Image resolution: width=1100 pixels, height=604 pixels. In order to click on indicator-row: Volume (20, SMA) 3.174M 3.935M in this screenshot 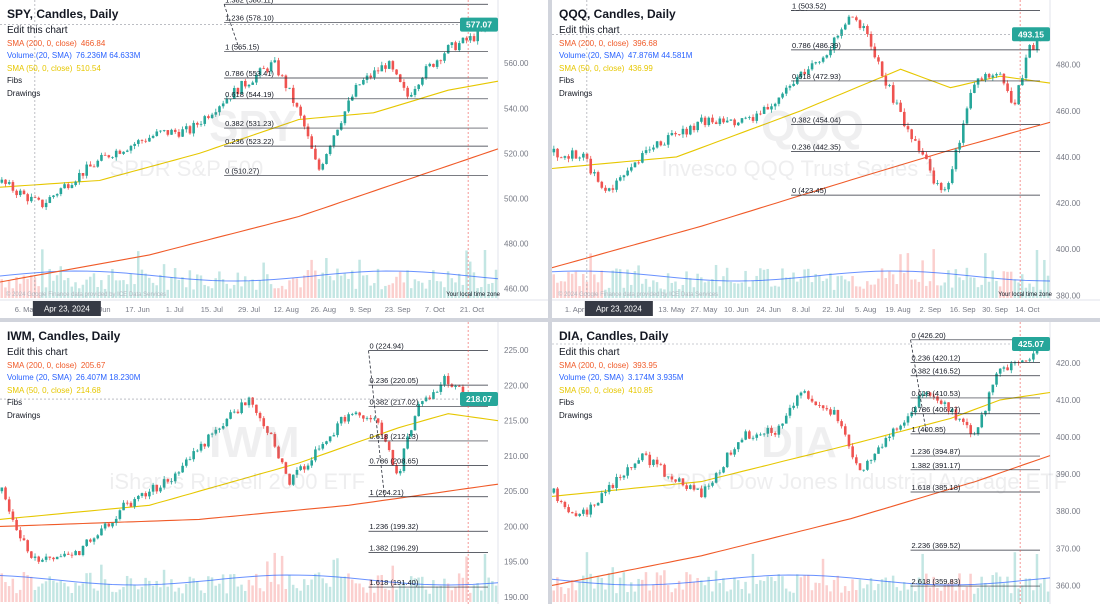, I will do `click(621, 378)`.